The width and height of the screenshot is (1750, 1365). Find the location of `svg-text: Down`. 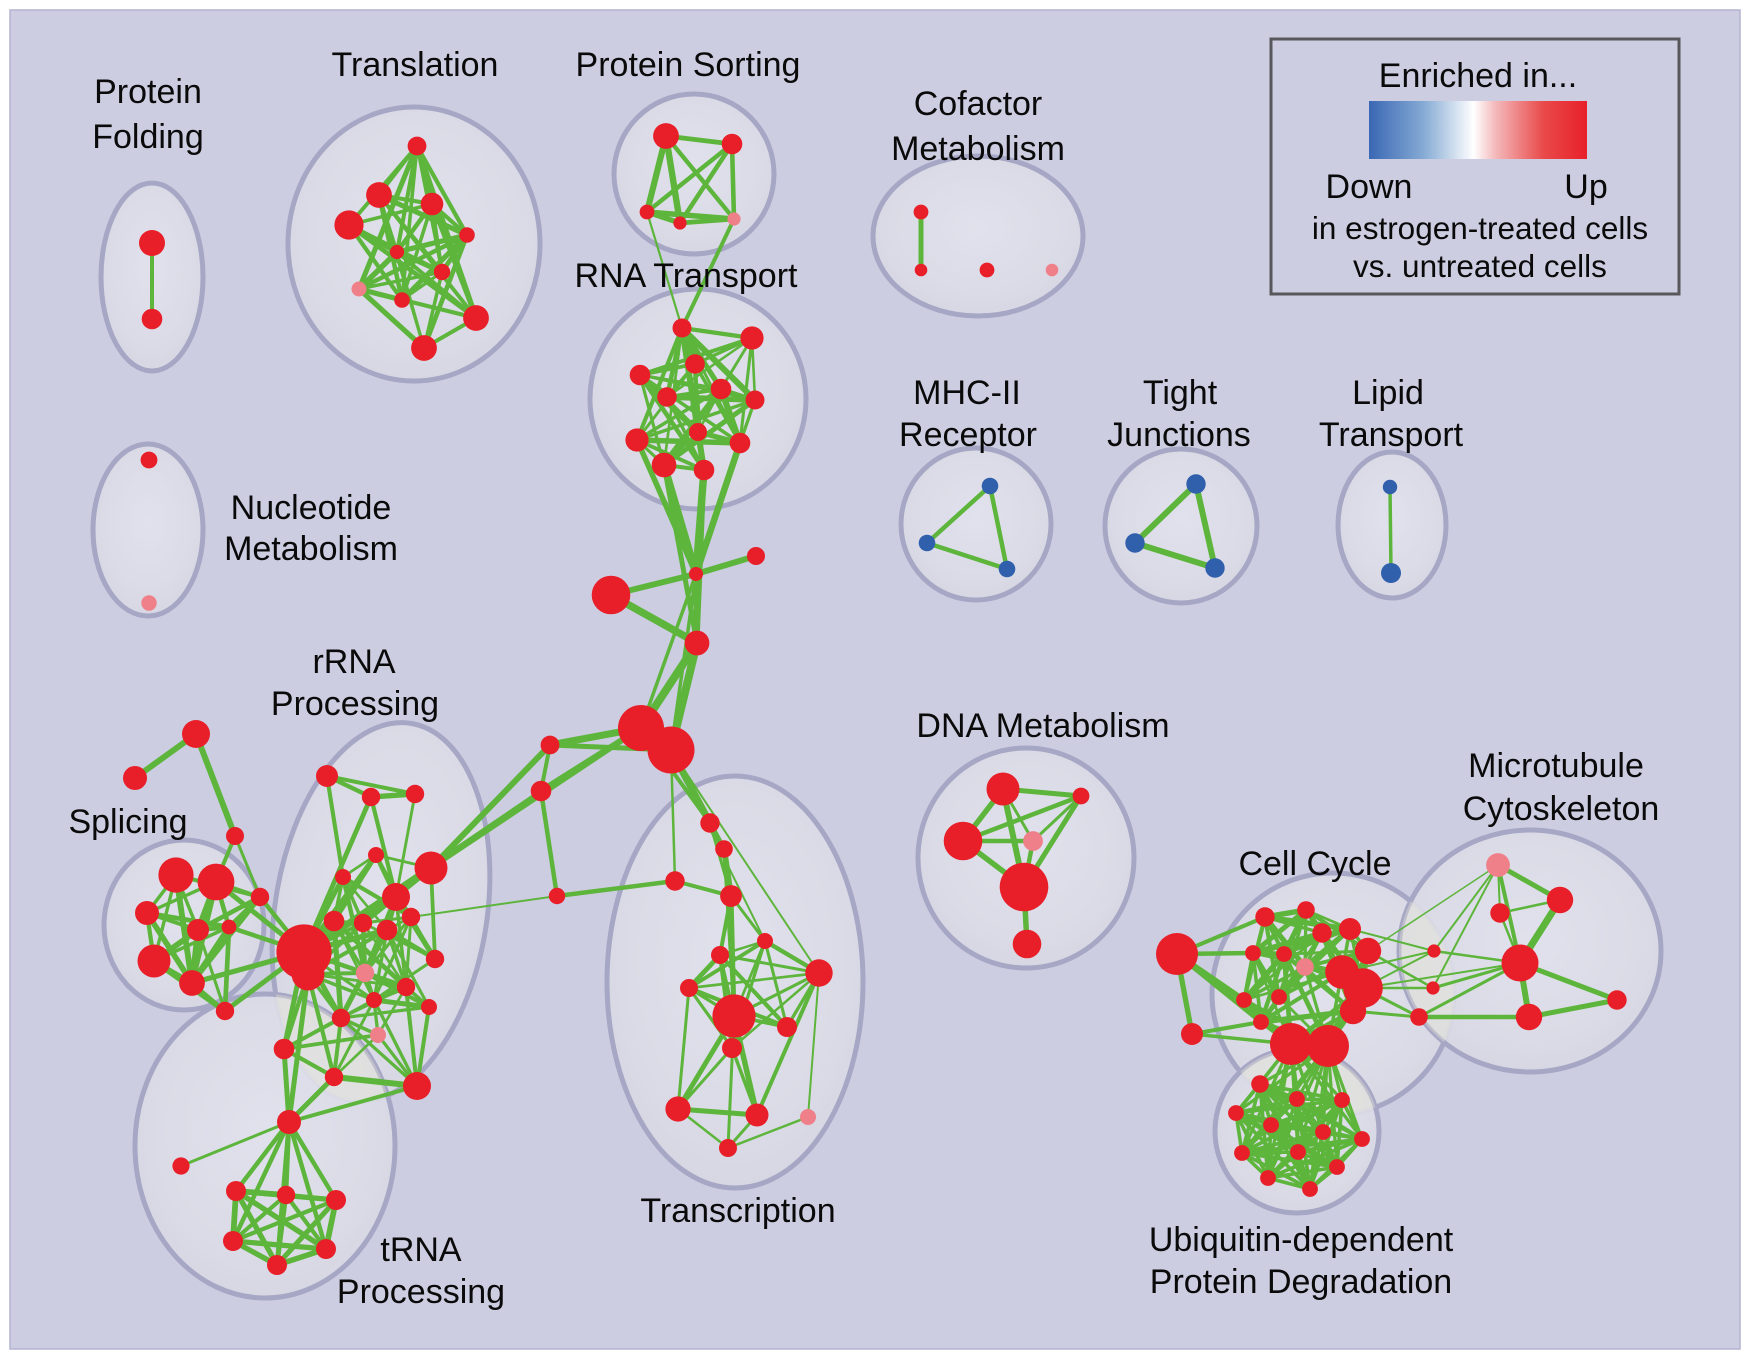

svg-text: Down is located at coordinates (1369, 187).